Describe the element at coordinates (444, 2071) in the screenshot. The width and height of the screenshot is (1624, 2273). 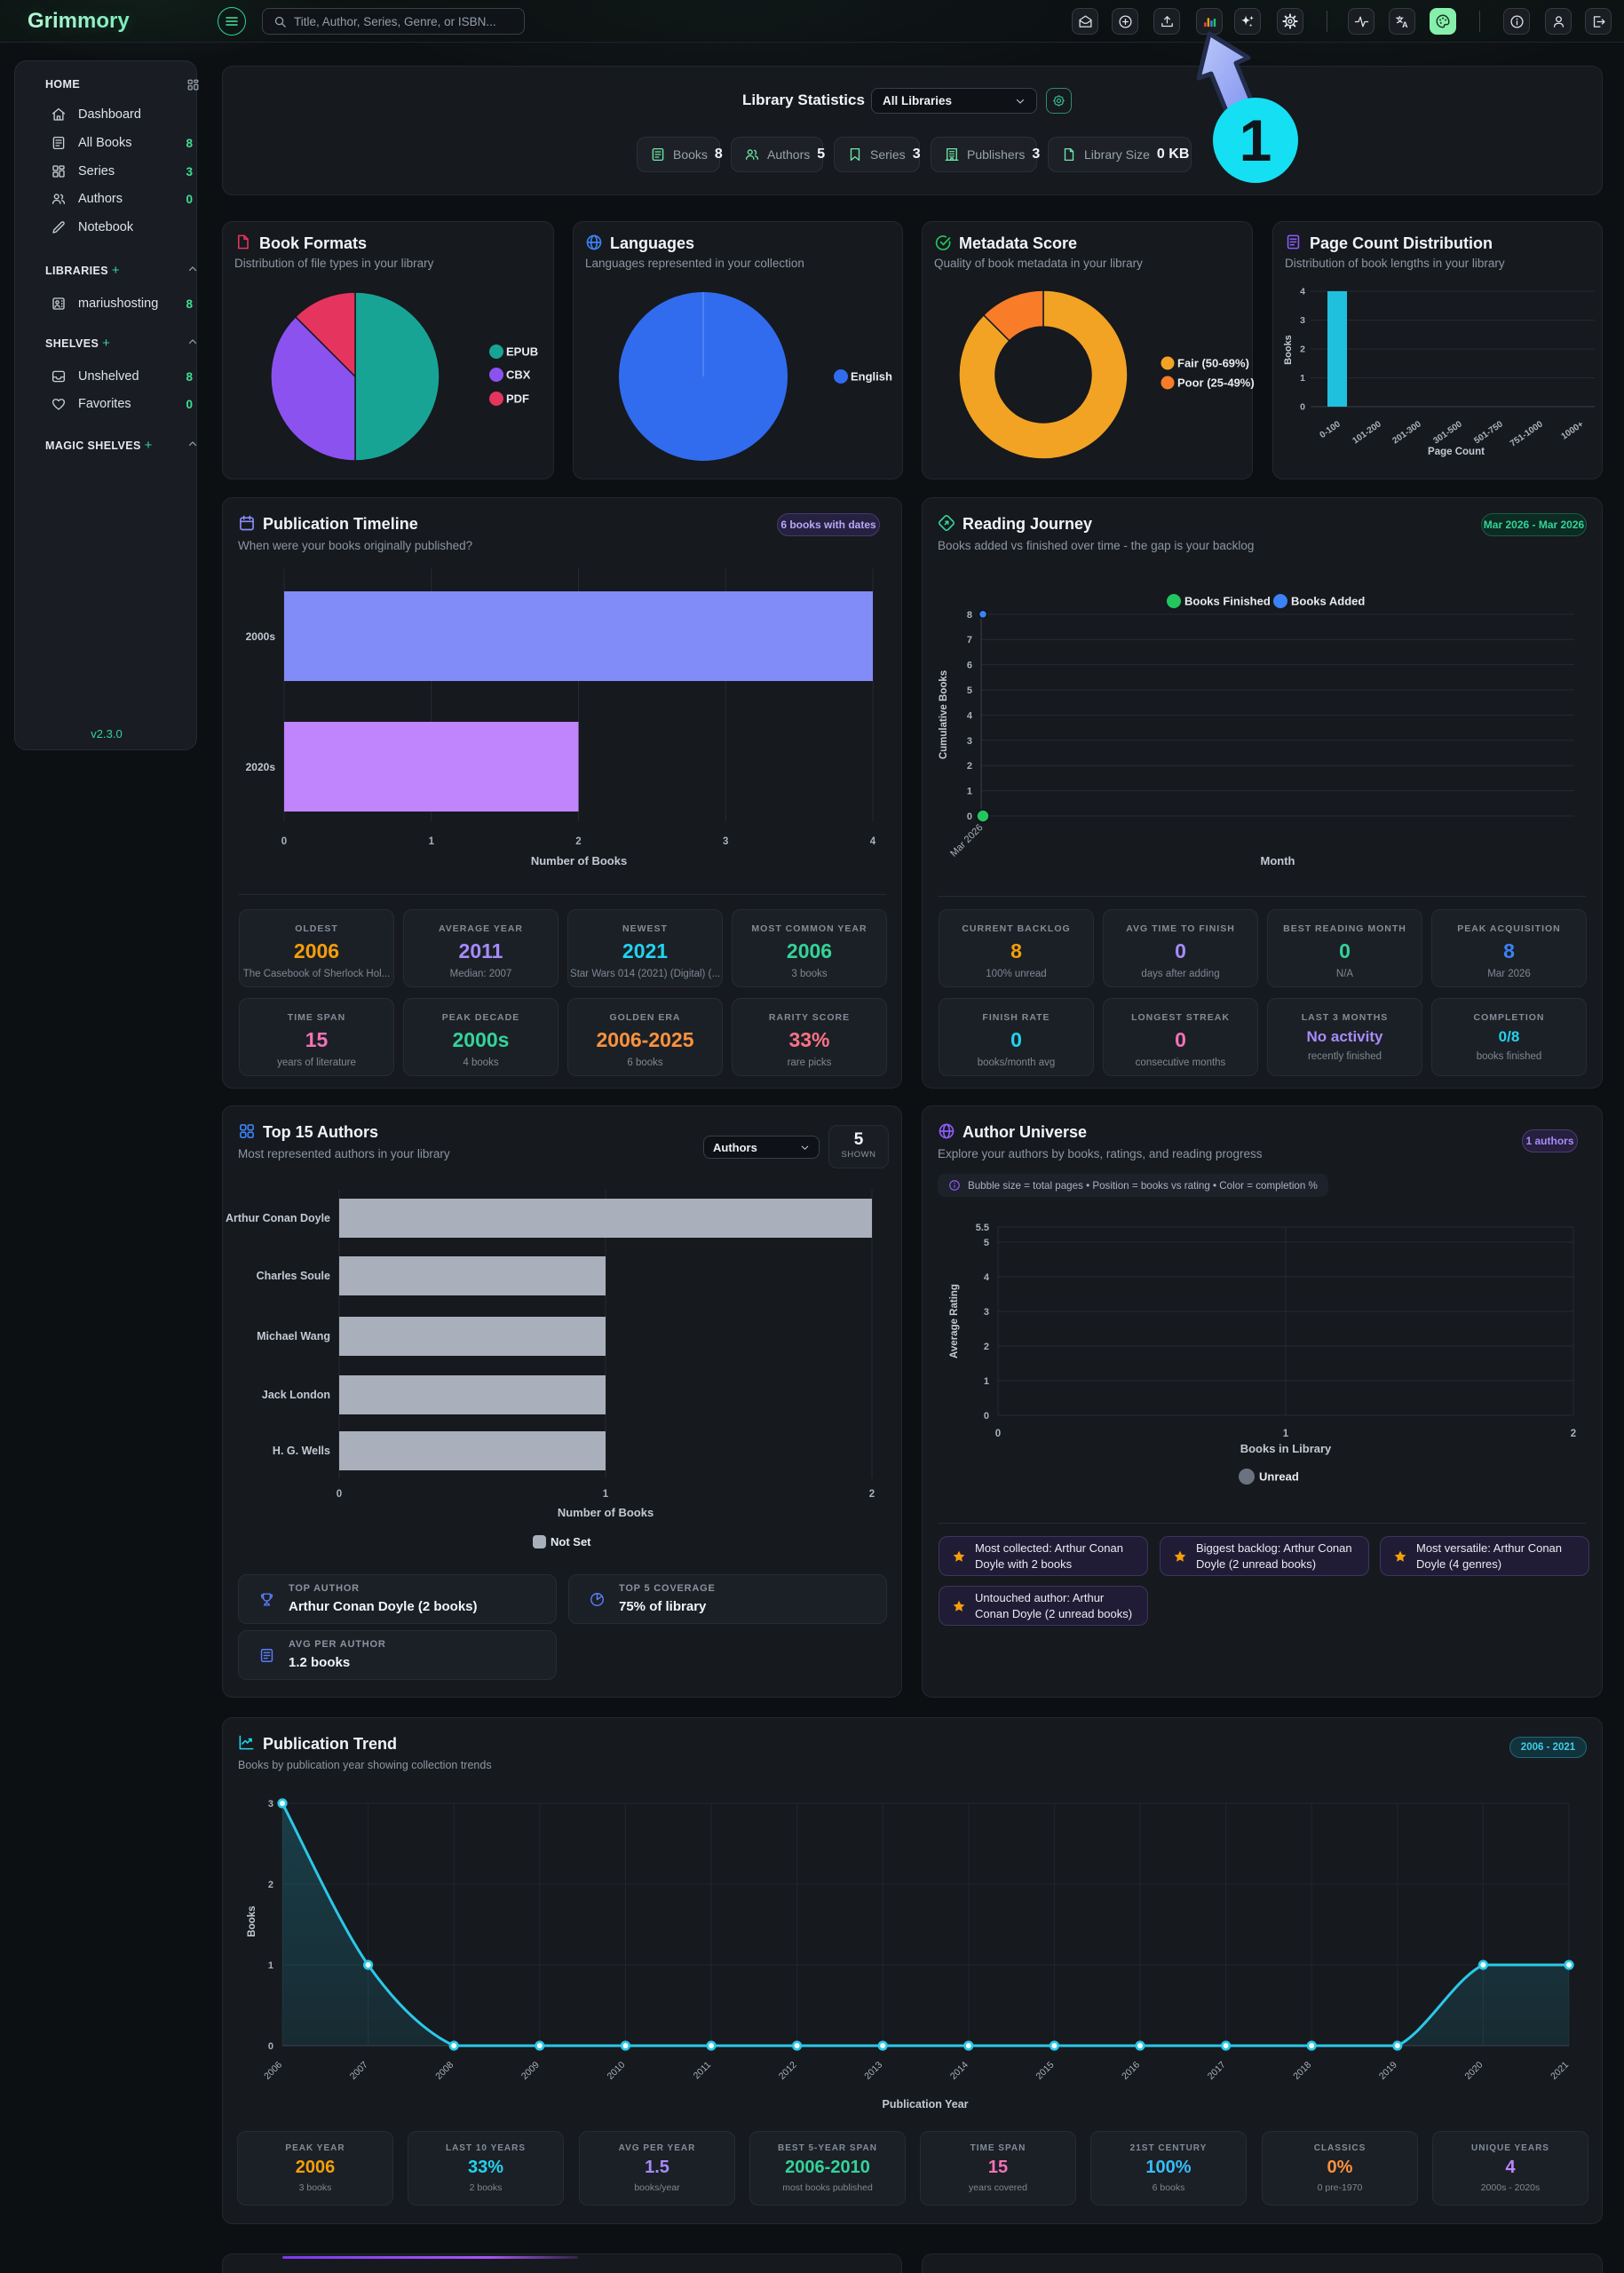
I see `svg-text: 2008` at that location.